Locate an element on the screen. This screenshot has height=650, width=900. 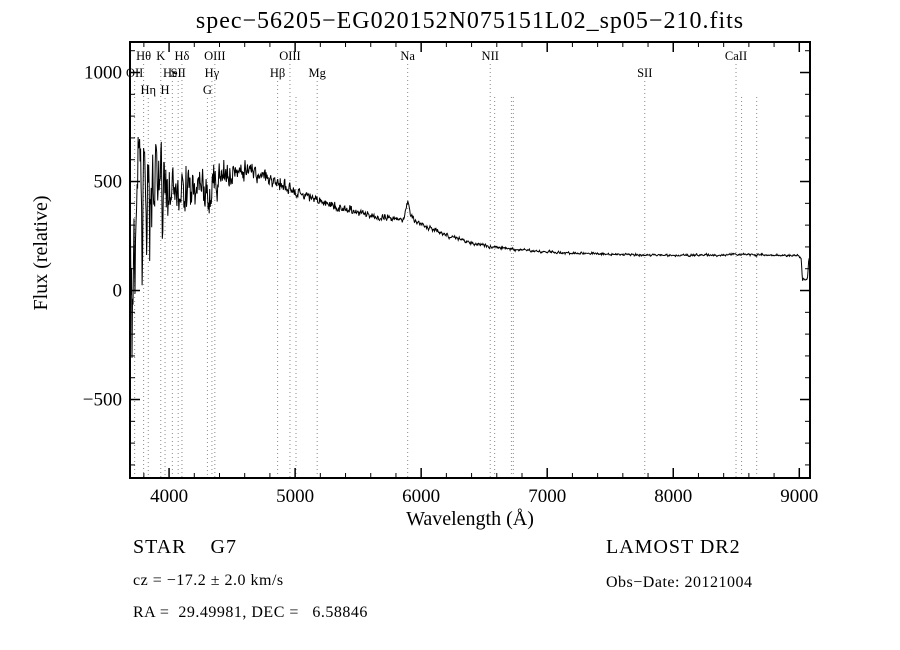
spectral-line-label: Mg is located at coordinates (317, 73).